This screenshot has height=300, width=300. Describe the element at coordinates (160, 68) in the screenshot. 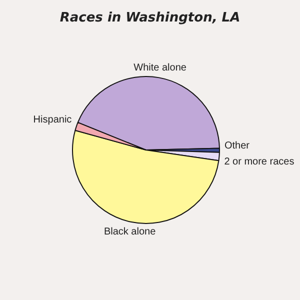

I see `slice-label: White alone` at that location.